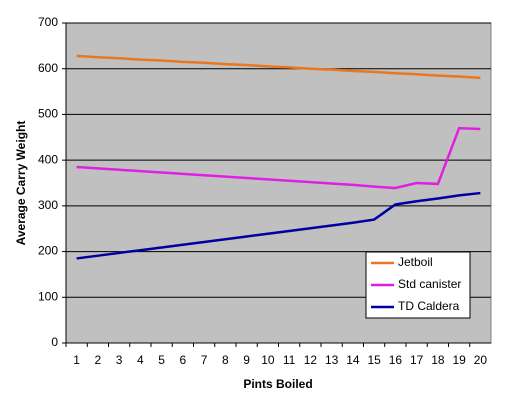  Describe the element at coordinates (246, 360) in the screenshot. I see `x-tick-label: 9` at that location.